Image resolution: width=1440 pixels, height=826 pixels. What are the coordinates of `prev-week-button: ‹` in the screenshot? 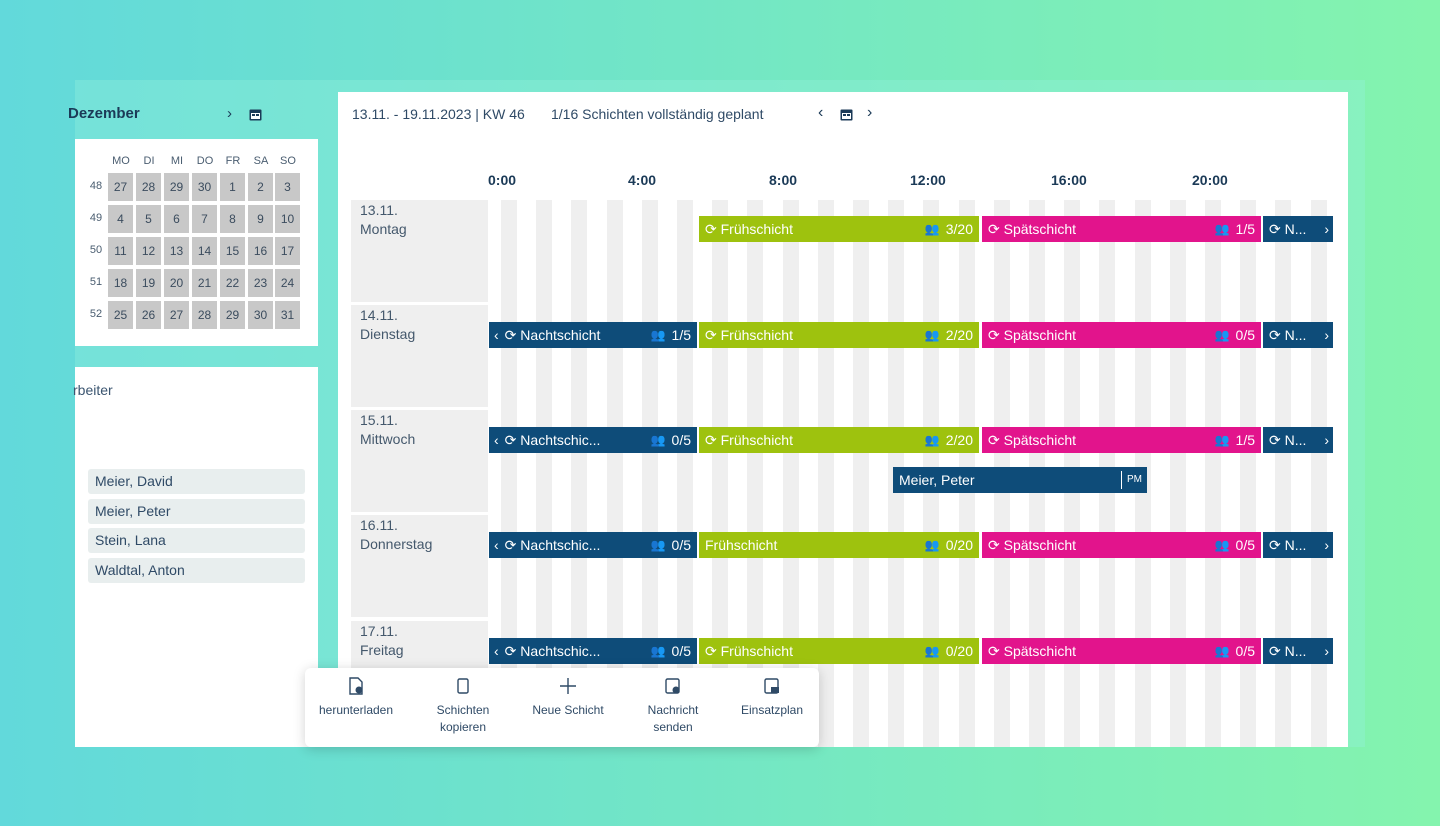 It's located at (821, 112).